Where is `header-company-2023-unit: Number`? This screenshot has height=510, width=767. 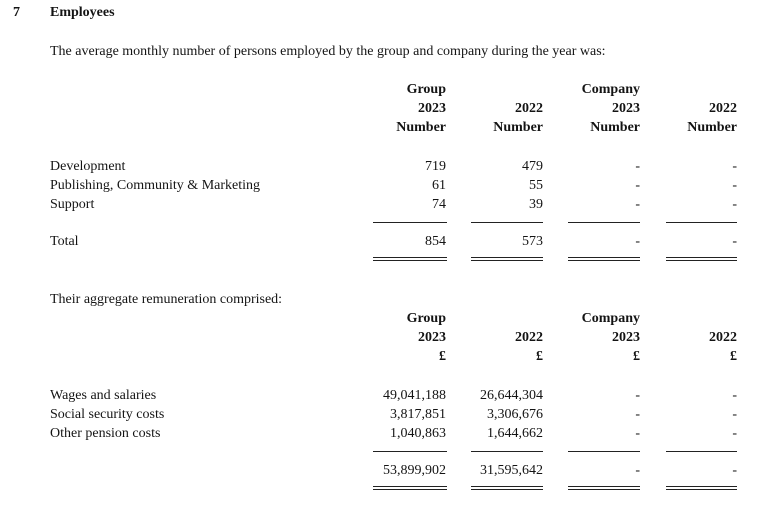 header-company-2023-unit: Number is located at coordinates (615, 127).